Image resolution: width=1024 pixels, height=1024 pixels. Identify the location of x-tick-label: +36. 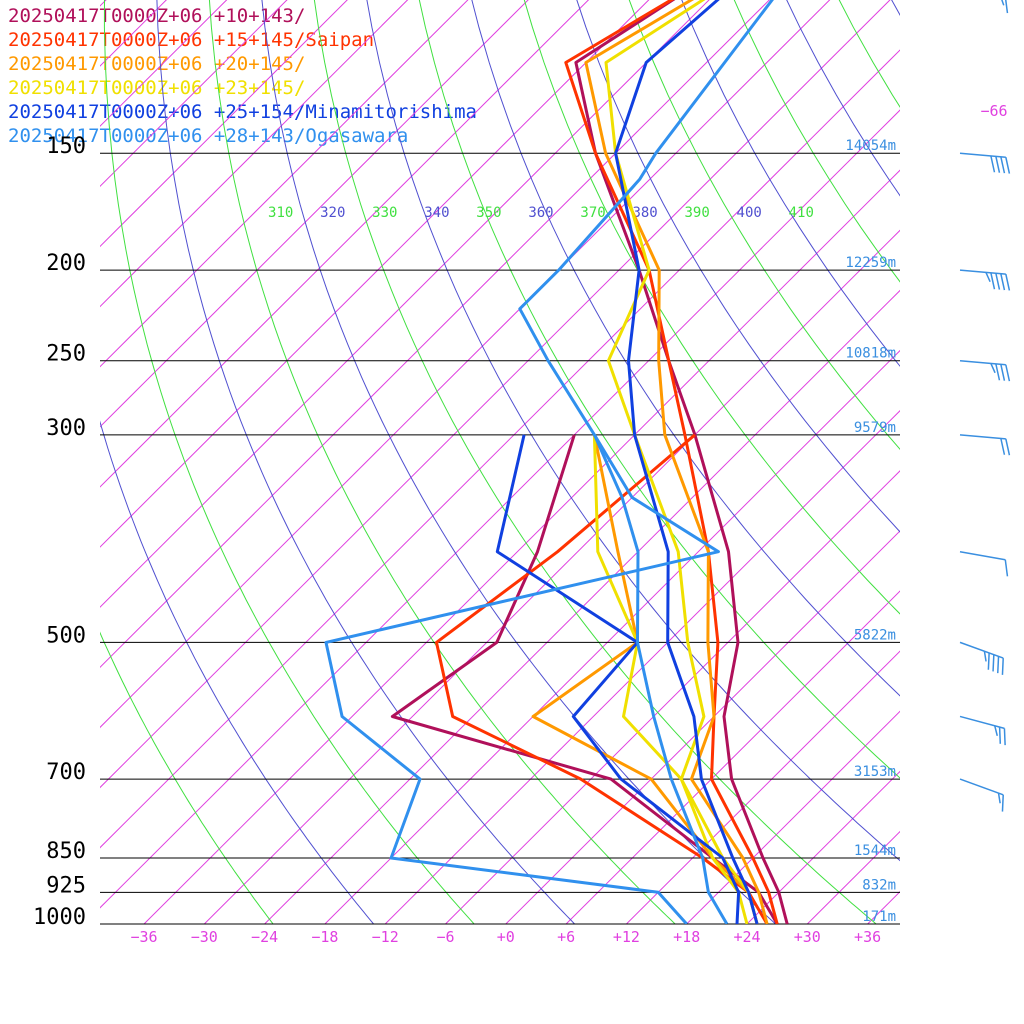
(867, 937).